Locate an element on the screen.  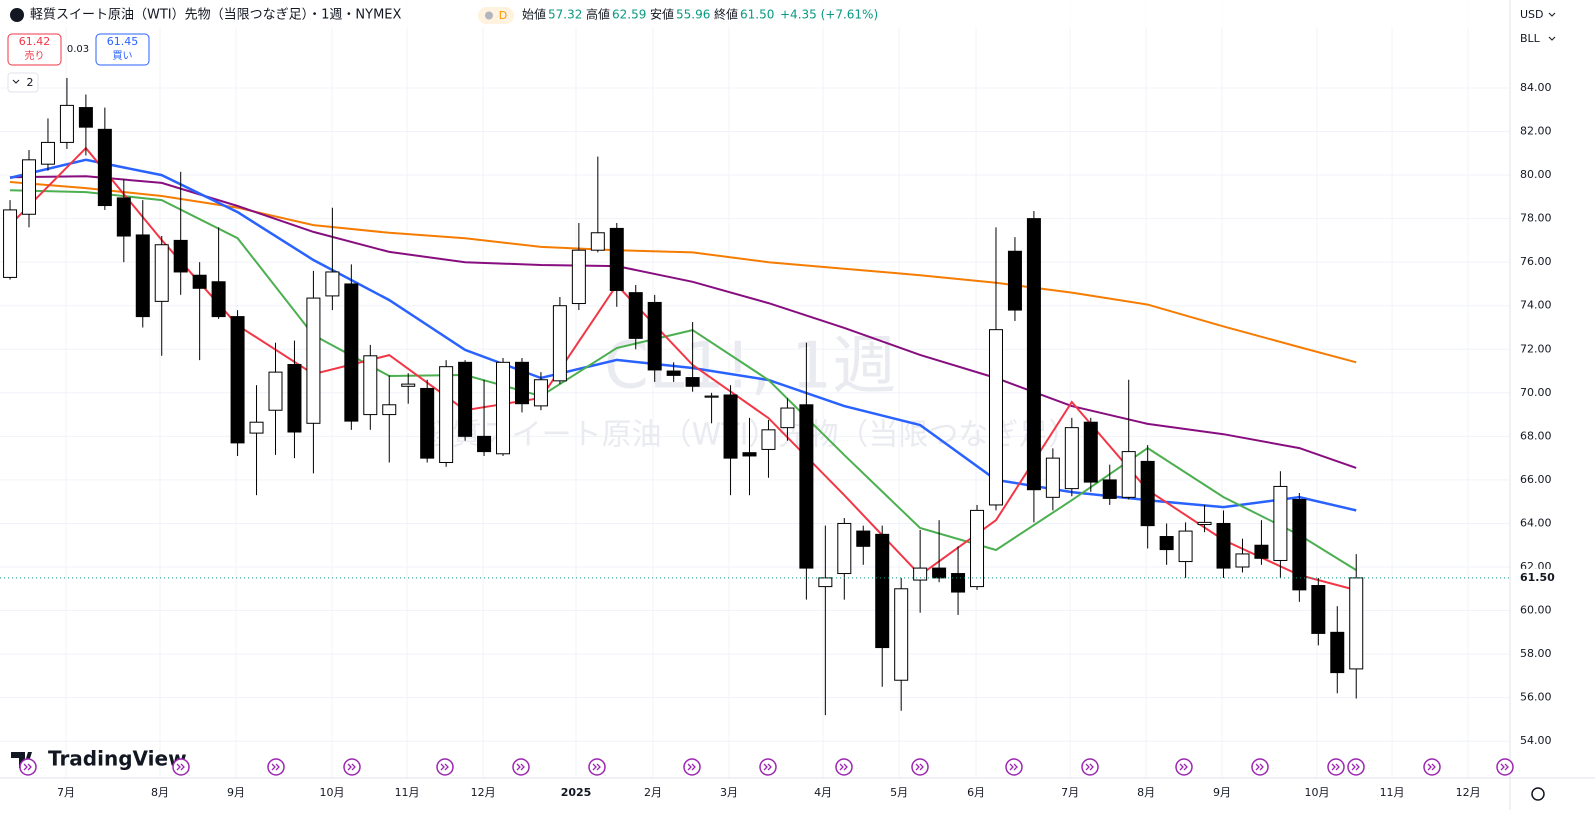
close-label: 終値 is located at coordinates (726, 14).